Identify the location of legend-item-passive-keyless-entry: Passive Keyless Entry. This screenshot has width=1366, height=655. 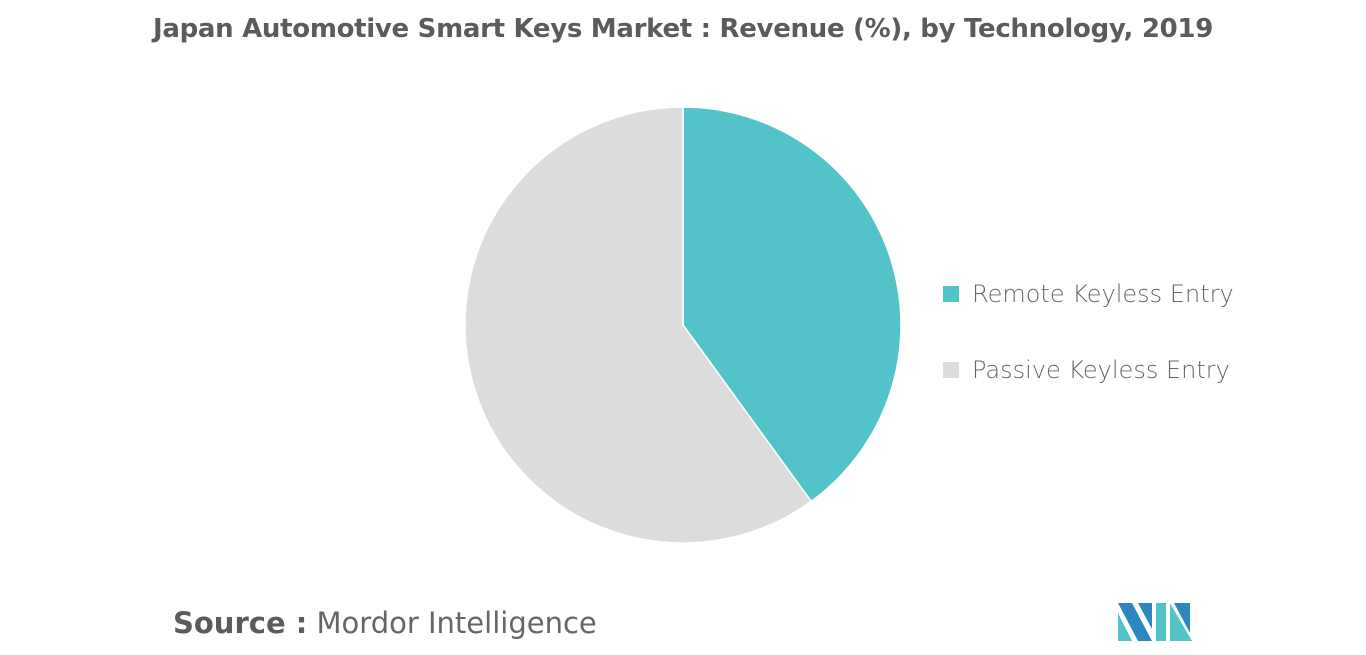
(1086, 370).